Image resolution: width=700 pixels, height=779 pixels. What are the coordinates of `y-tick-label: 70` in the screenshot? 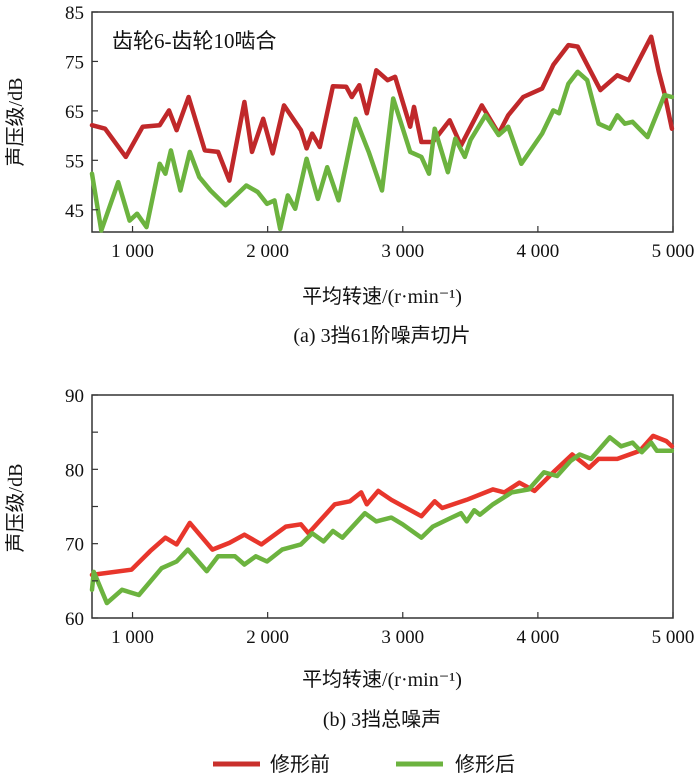 It's located at (74, 545).